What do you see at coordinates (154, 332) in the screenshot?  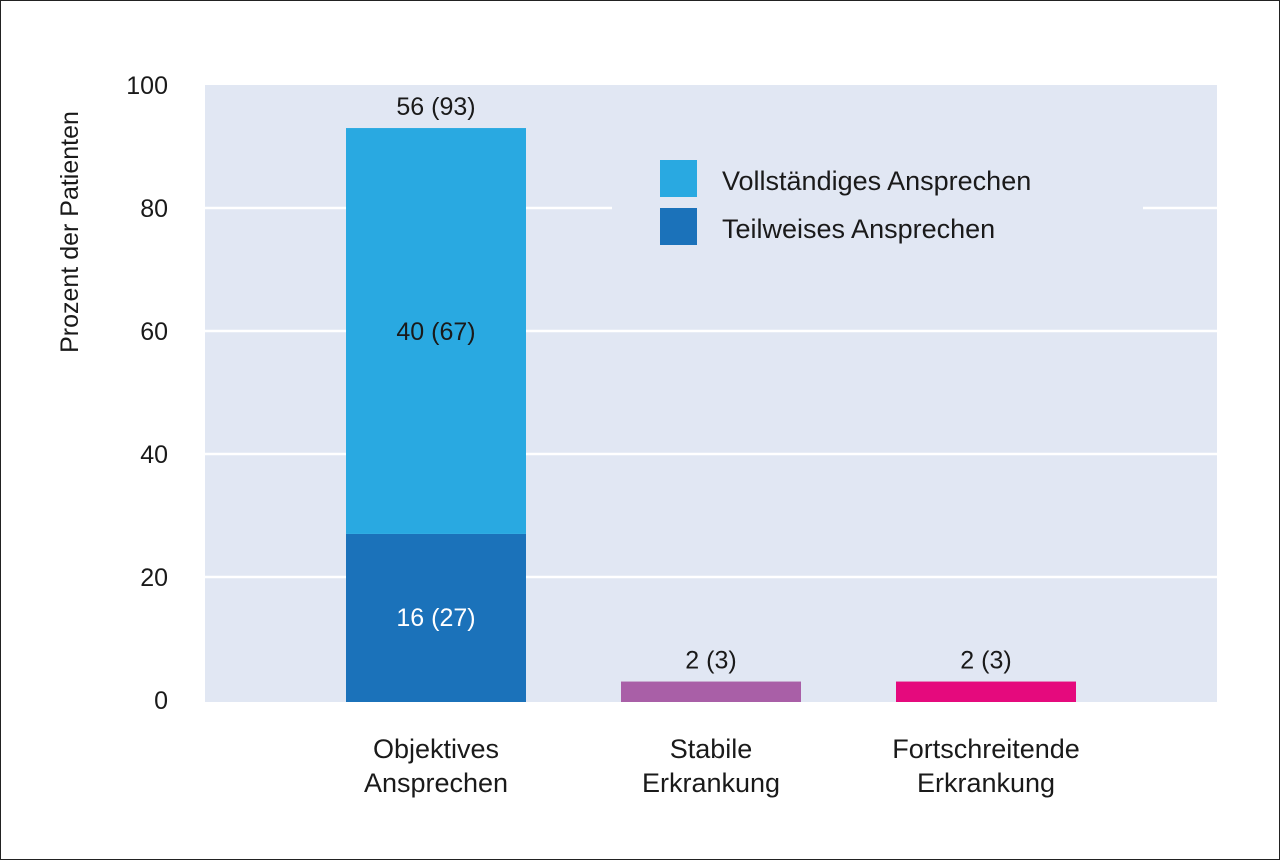 I see `y-tick-label: 60` at bounding box center [154, 332].